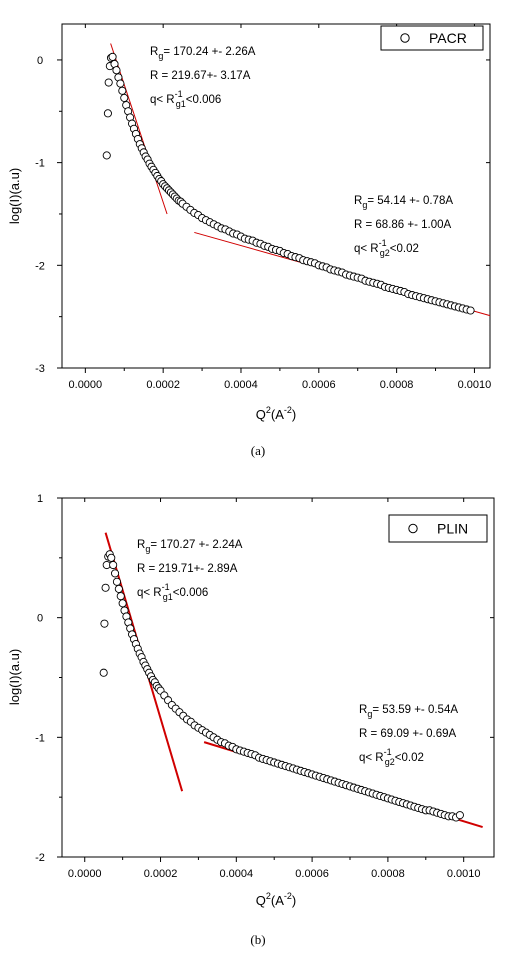 The height and width of the screenshot is (956, 518). I want to click on figure-caption: (b), so click(257, 939).